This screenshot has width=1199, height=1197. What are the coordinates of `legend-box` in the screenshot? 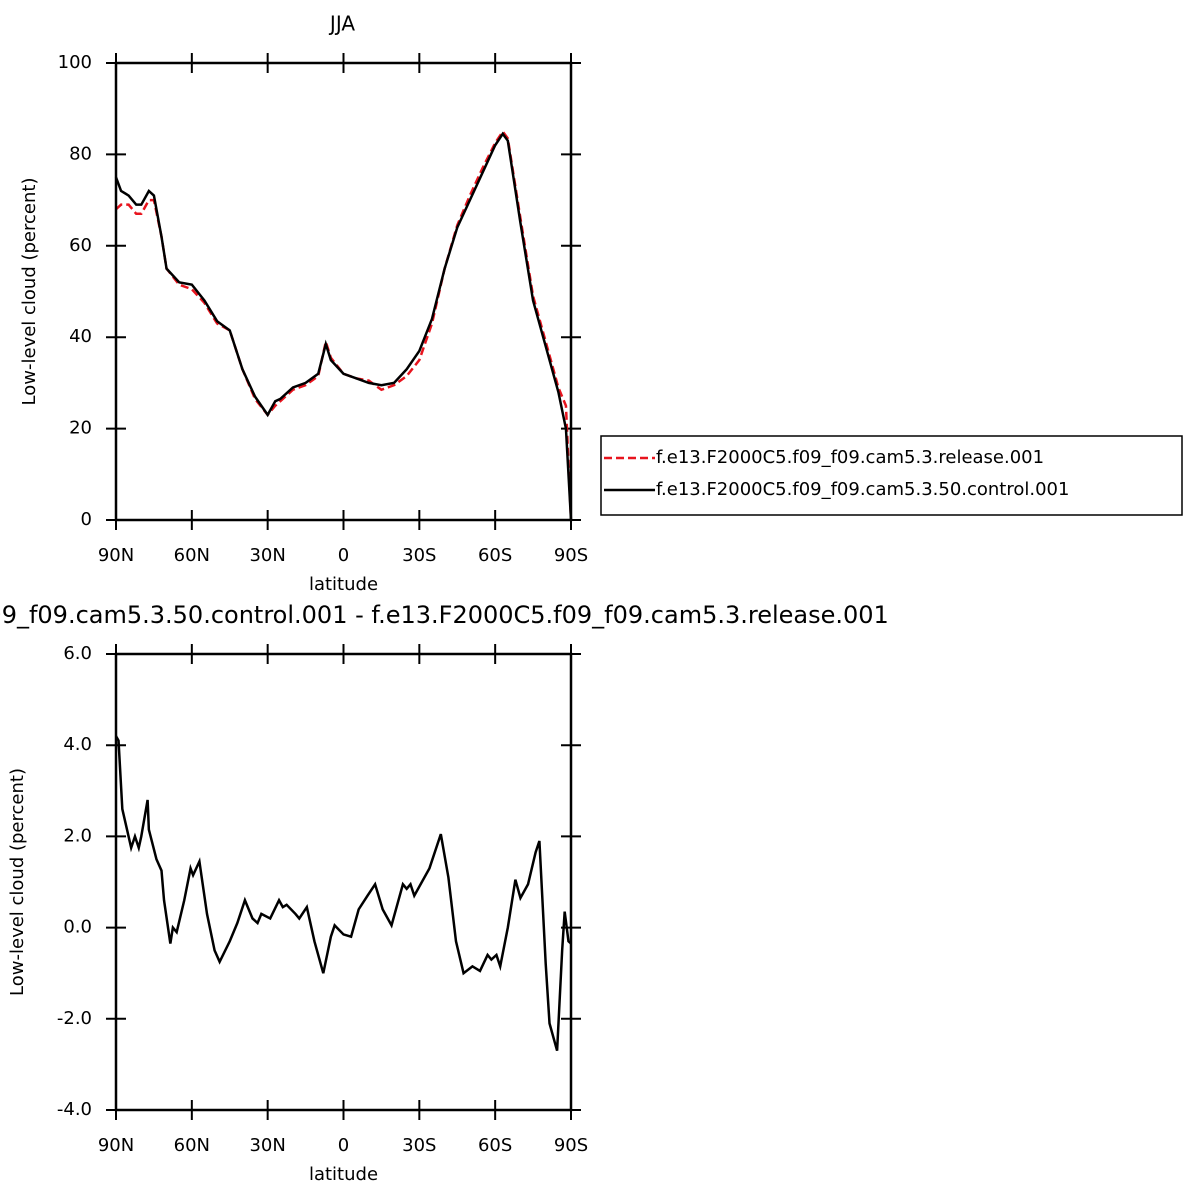 It's located at (891, 475).